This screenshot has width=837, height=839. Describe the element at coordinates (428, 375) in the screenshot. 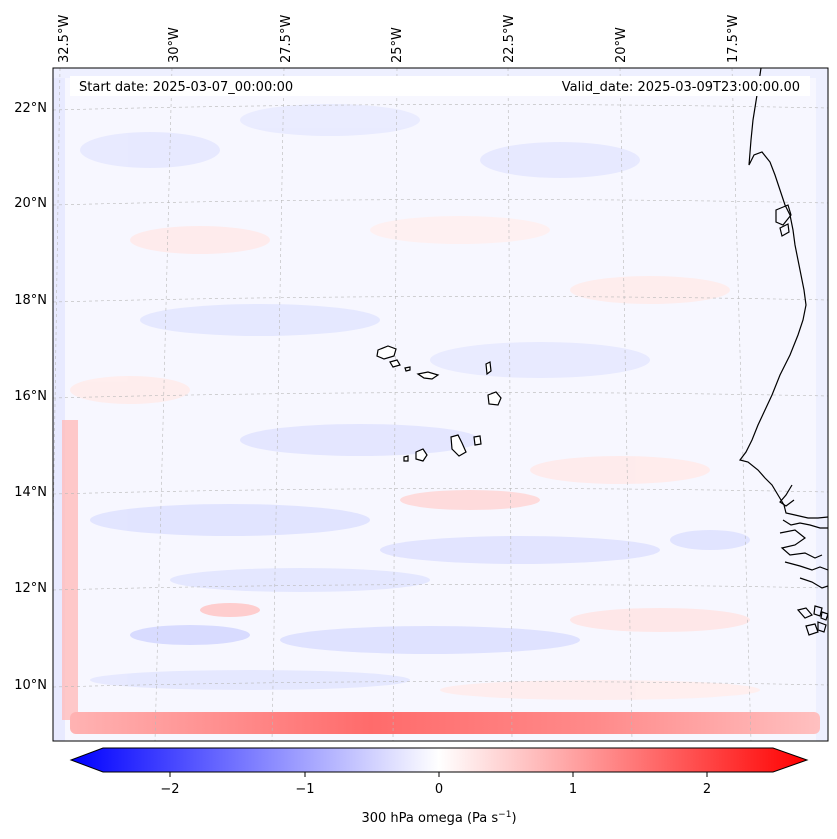

I see `island-sao-nicolau` at that location.